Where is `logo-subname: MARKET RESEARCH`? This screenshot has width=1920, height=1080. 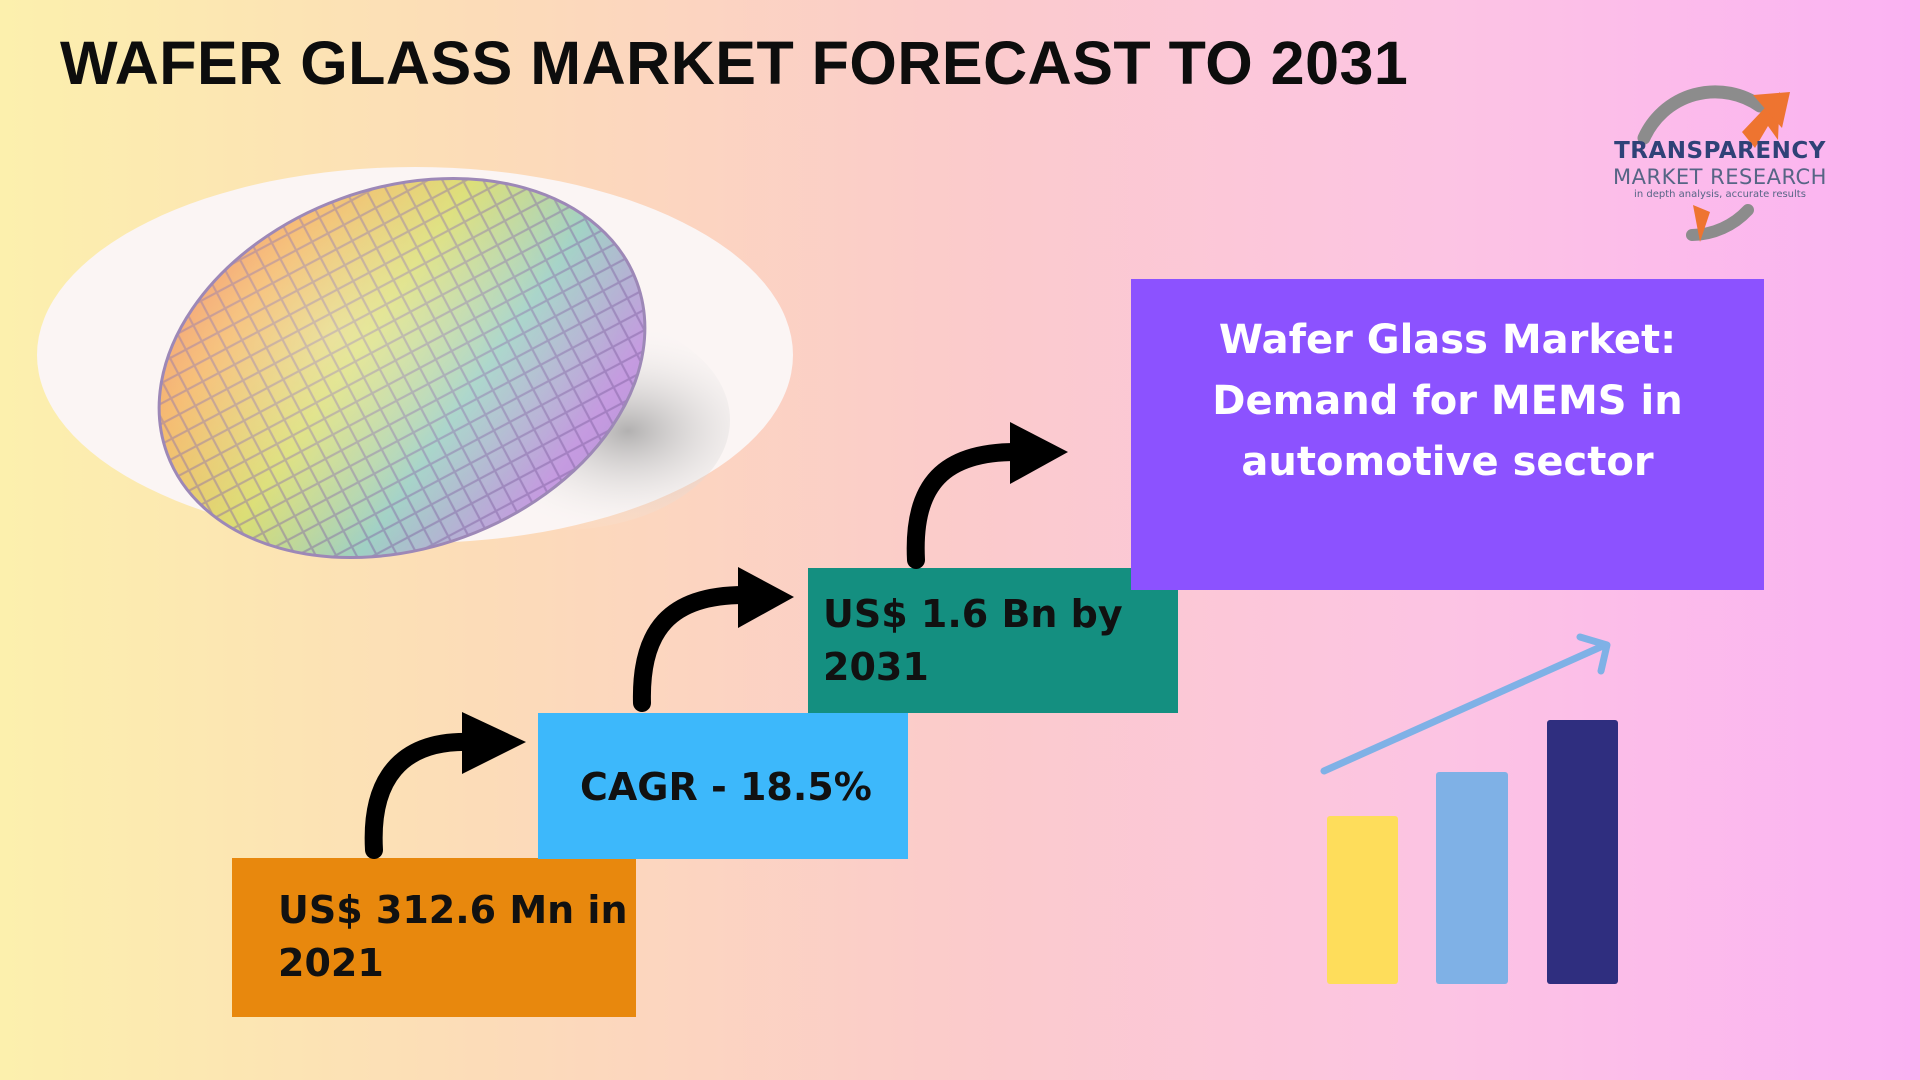
logo-subname: MARKET RESEARCH is located at coordinates (1720, 177).